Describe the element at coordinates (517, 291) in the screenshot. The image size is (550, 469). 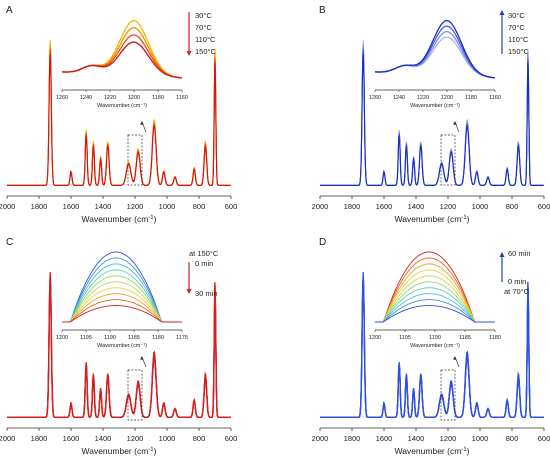
I see `legend-entry: at 70°C` at that location.